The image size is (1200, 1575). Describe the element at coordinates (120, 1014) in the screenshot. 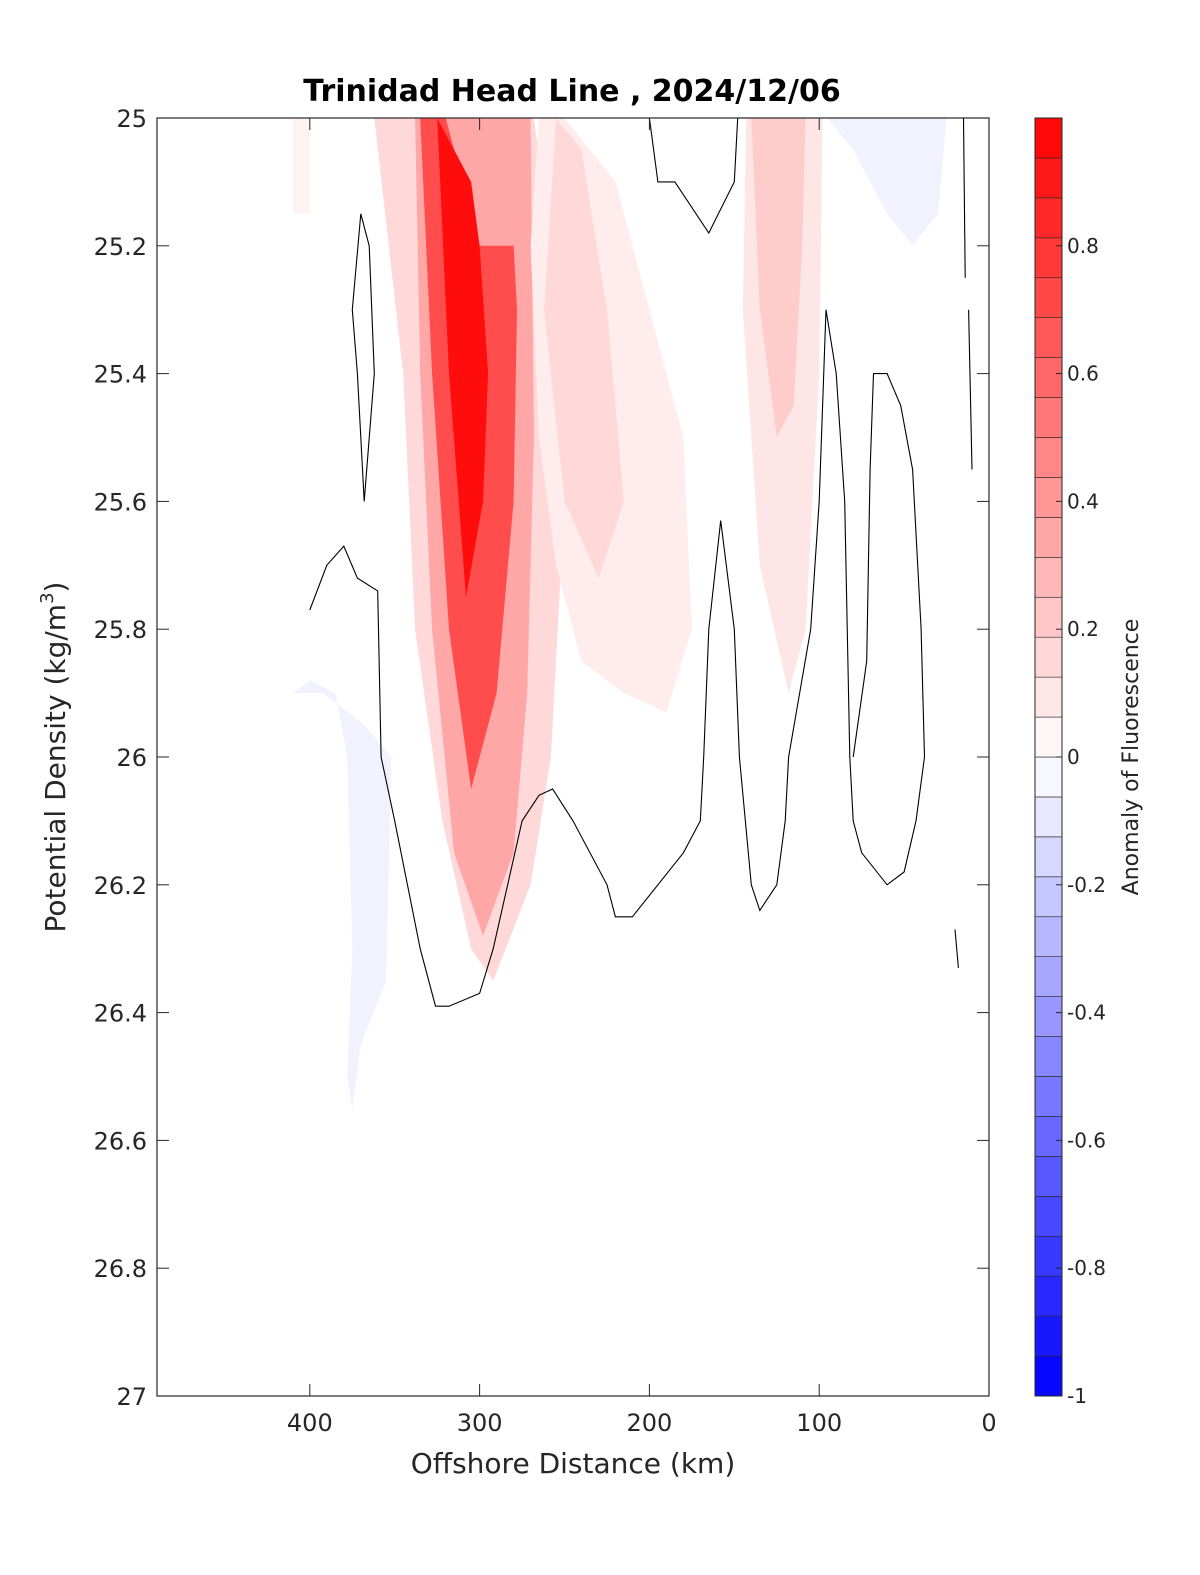

I see `y-tick-label: 26.4` at that location.